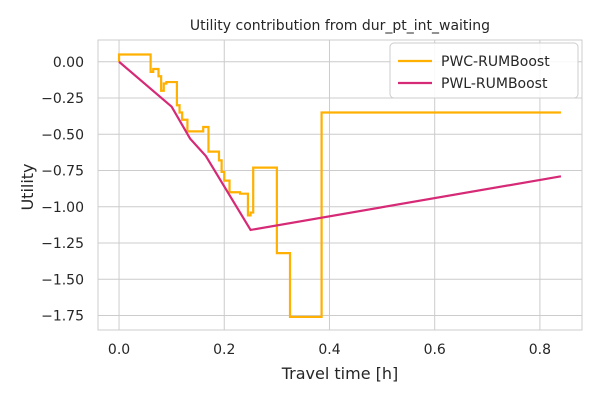 Image resolution: width=600 pixels, height=400 pixels. What do you see at coordinates (68, 63) in the screenshot?
I see `y-tick-label: 0.00` at bounding box center [68, 63].